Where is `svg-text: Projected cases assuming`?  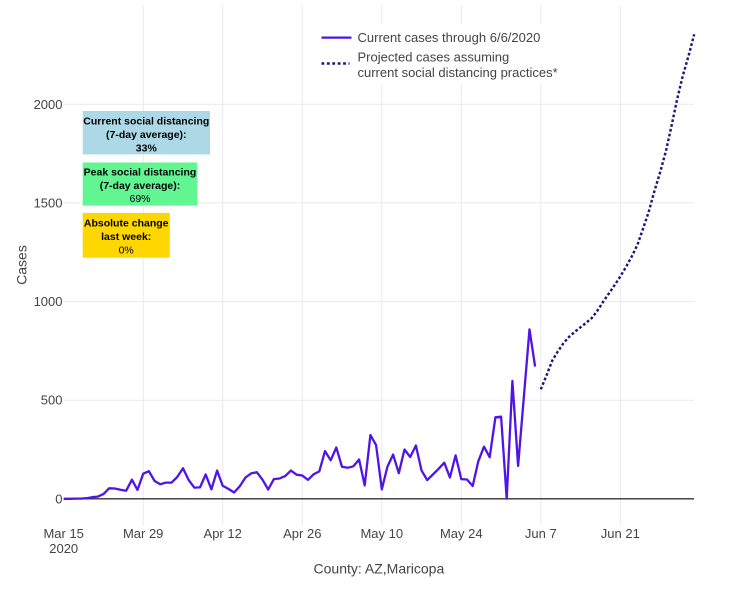 svg-text: Projected cases assuming is located at coordinates (434, 57).